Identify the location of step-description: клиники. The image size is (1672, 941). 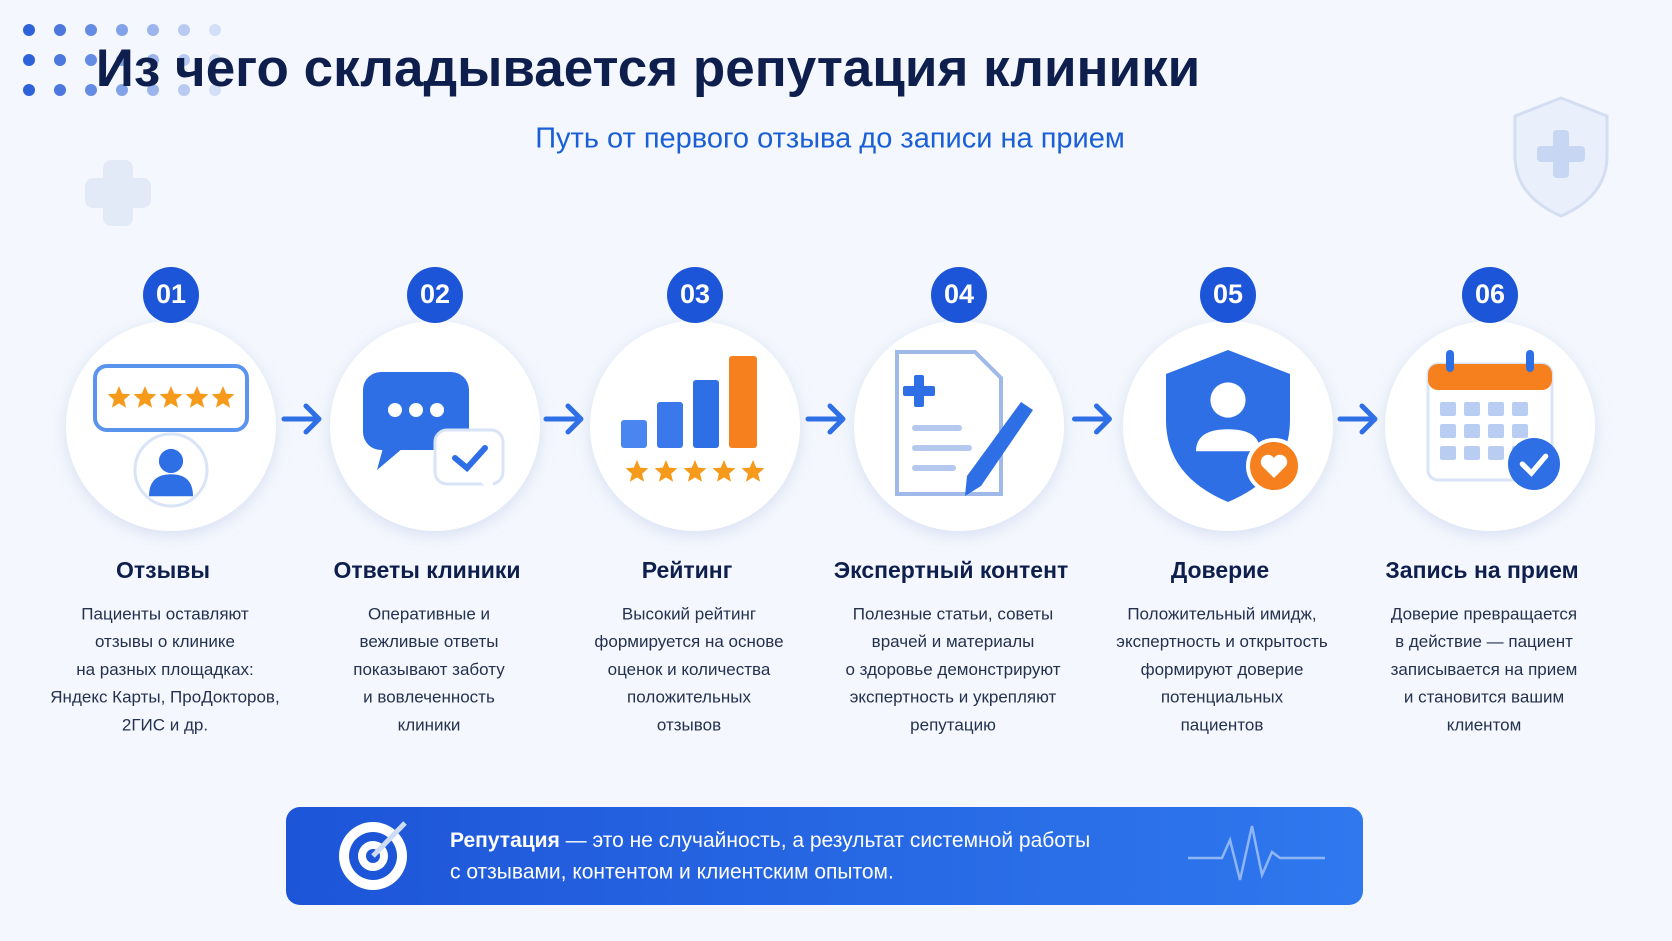
(429, 724).